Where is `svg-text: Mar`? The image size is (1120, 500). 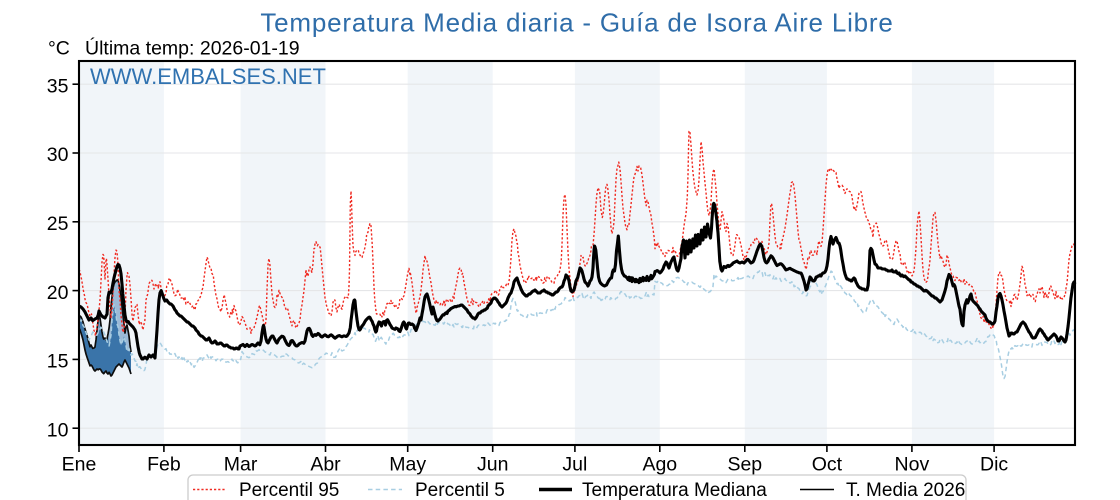
svg-text: Mar is located at coordinates (241, 465).